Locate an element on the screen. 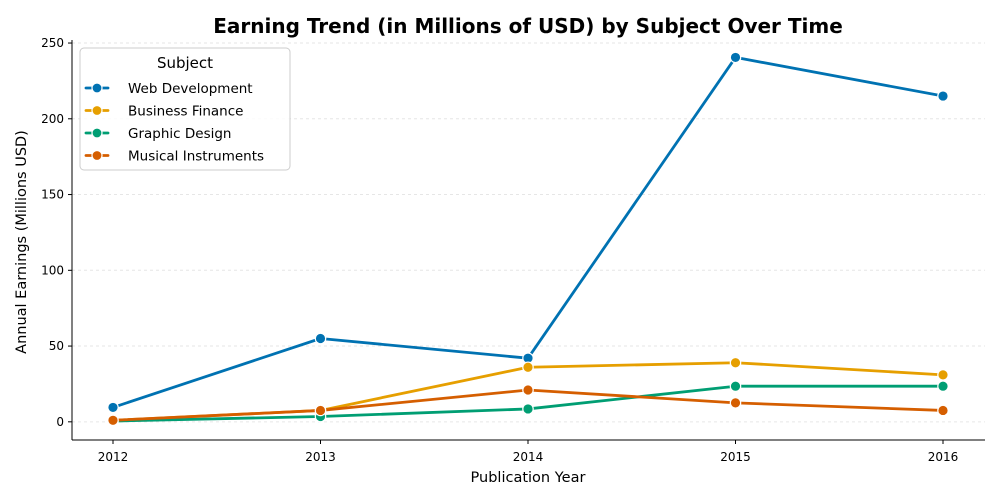  x-tick-label: 2013 is located at coordinates (320, 457).